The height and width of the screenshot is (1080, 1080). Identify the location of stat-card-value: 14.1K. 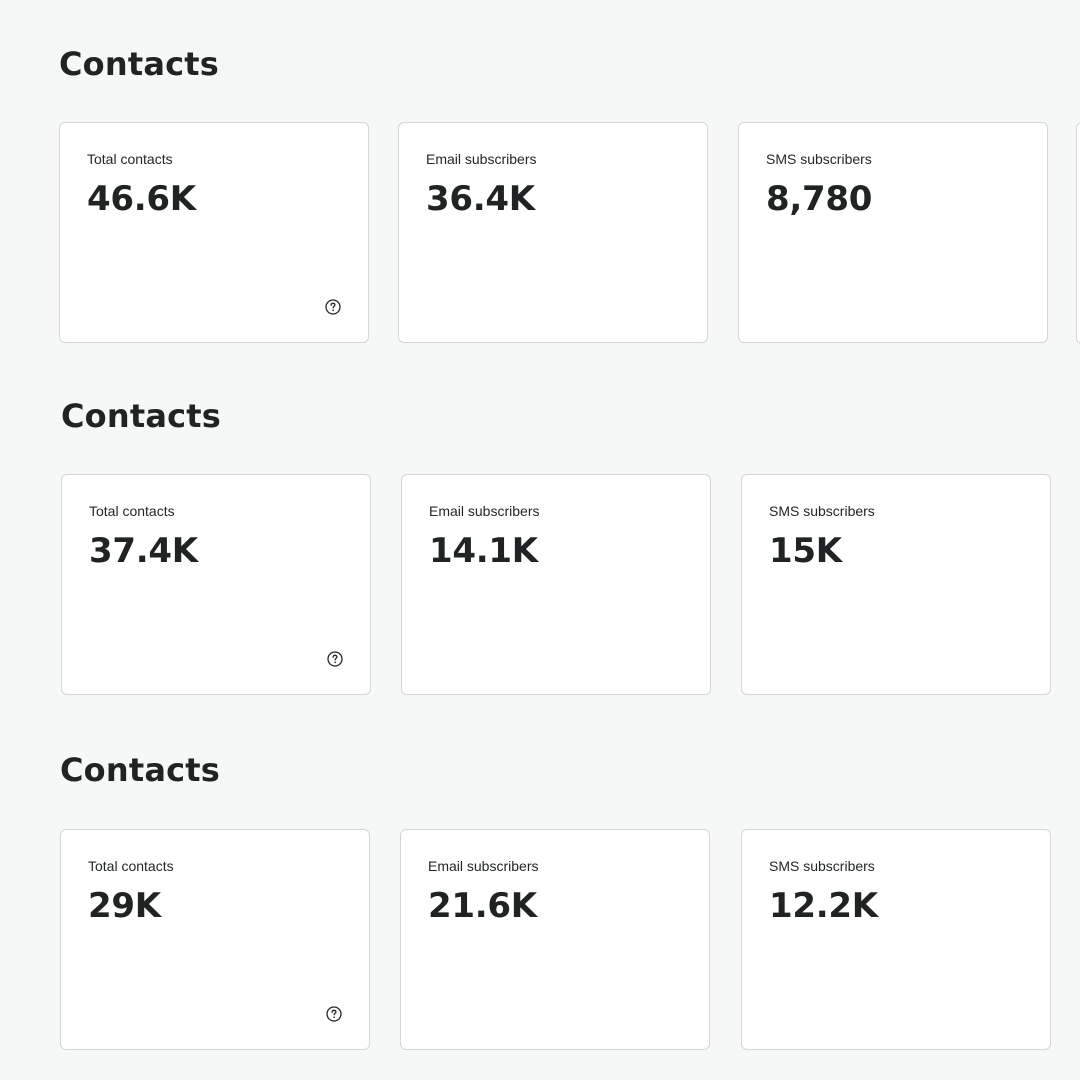
(483, 551).